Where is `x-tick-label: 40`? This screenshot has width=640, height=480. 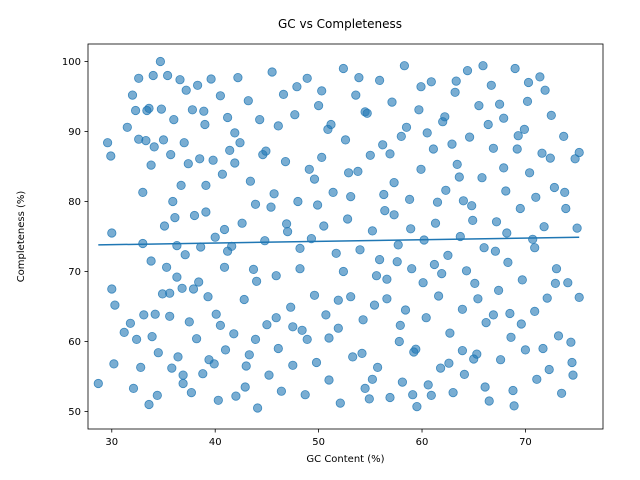 x-tick-label: 40 is located at coordinates (215, 442).